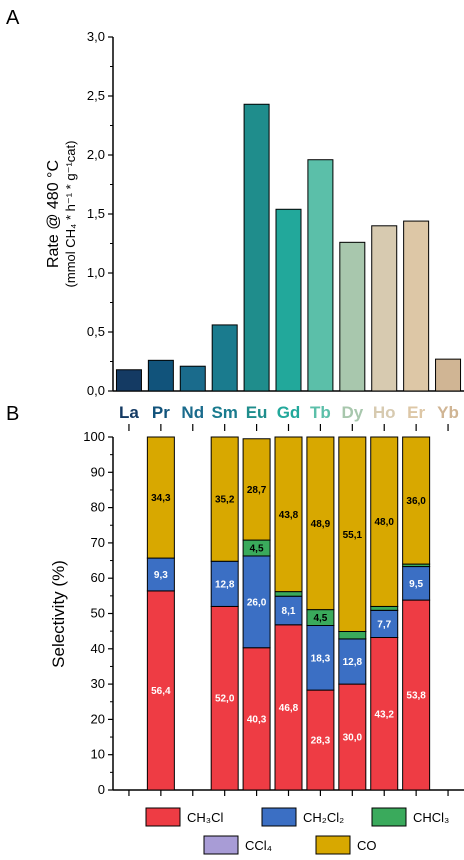 The image size is (464, 860). What do you see at coordinates (160, 375) in the screenshot?
I see `bar-Pr` at bounding box center [160, 375].